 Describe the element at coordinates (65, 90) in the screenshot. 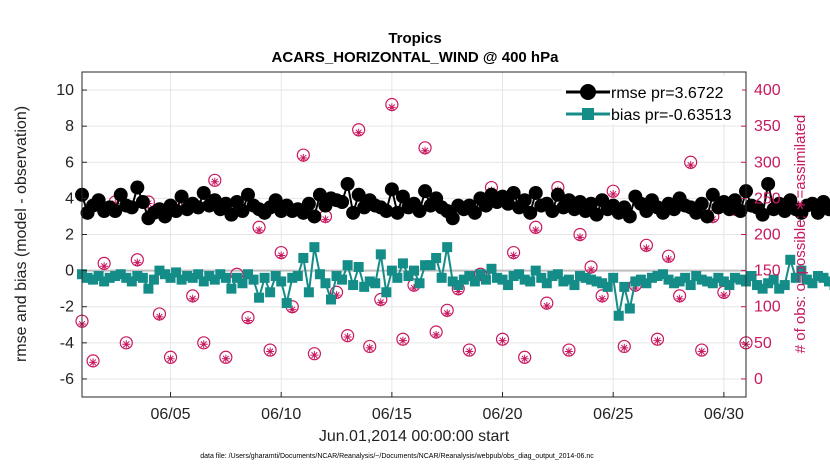

I see `y-tick-label-8: 10` at that location.